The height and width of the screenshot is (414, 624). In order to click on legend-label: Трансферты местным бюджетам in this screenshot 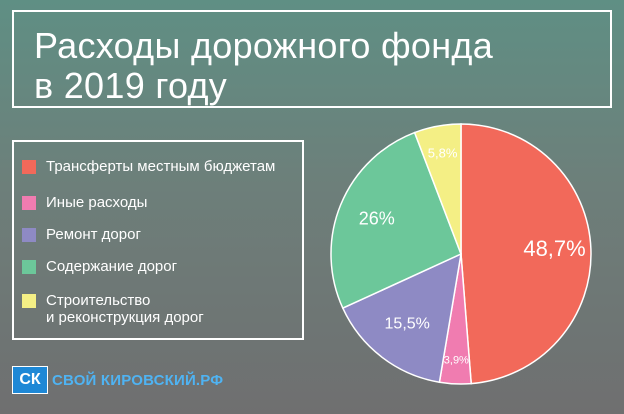, I will do `click(161, 166)`.